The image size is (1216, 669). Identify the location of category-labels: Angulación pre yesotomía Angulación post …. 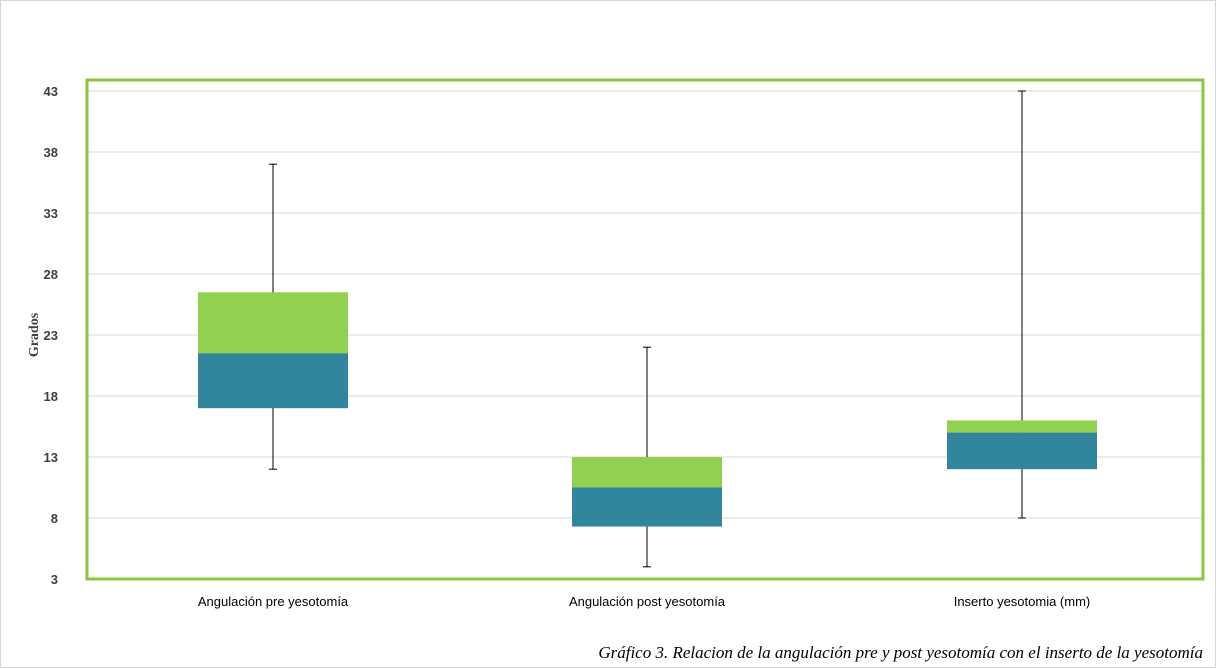
(644, 601).